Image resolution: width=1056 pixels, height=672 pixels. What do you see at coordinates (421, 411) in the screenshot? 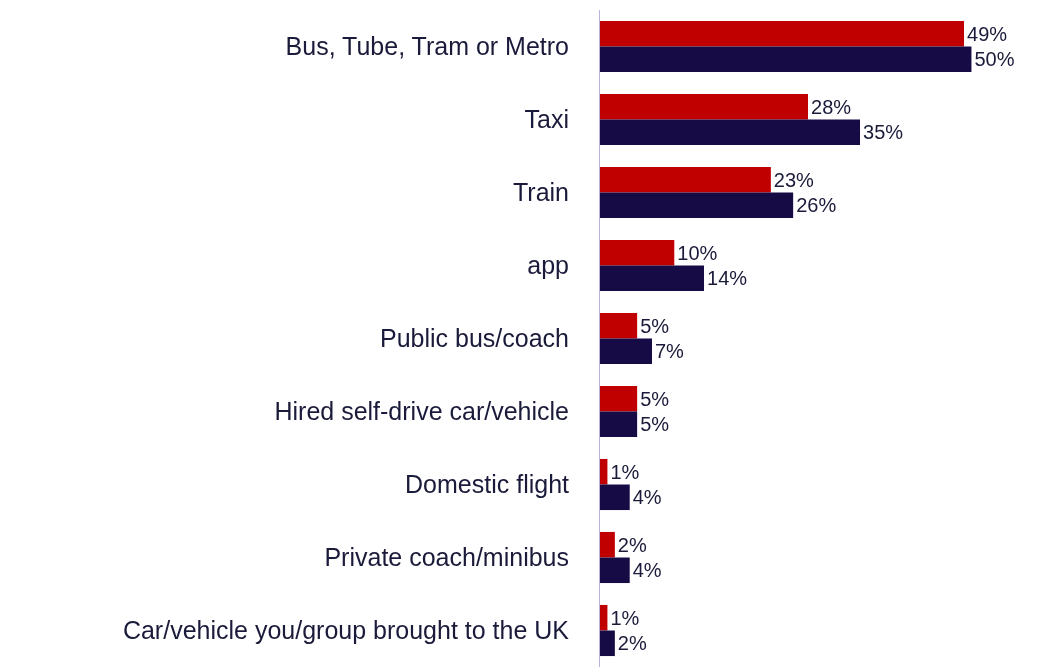
I see `y-tick-label: Hired self-drive car/vehicle` at bounding box center [421, 411].